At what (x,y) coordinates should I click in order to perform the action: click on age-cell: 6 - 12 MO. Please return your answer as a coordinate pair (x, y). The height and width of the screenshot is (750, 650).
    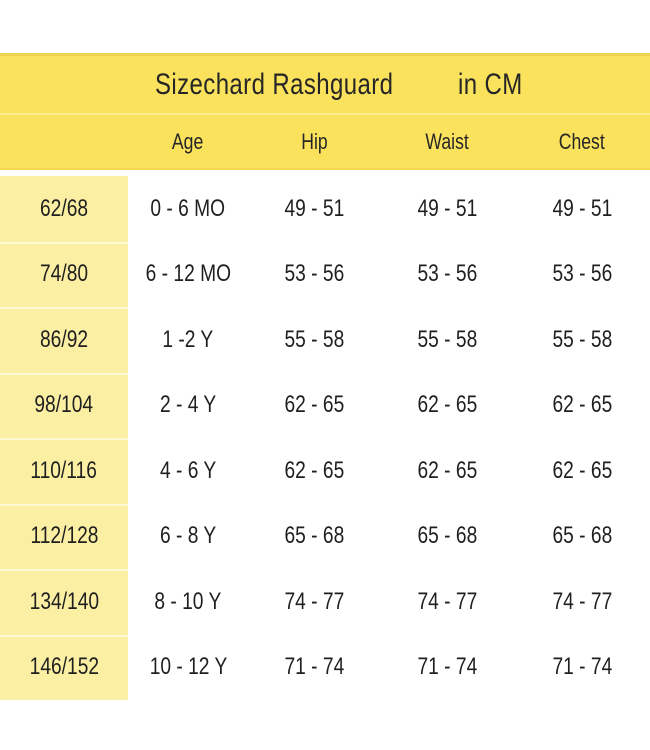
    Looking at the image, I should click on (188, 275).